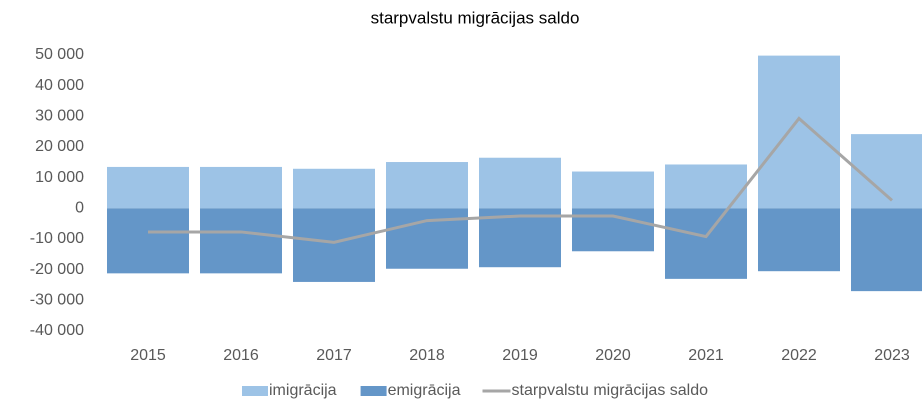 This screenshot has height=404, width=922. Describe the element at coordinates (427, 355) in the screenshot. I see `x-tick-label: 2018` at that location.